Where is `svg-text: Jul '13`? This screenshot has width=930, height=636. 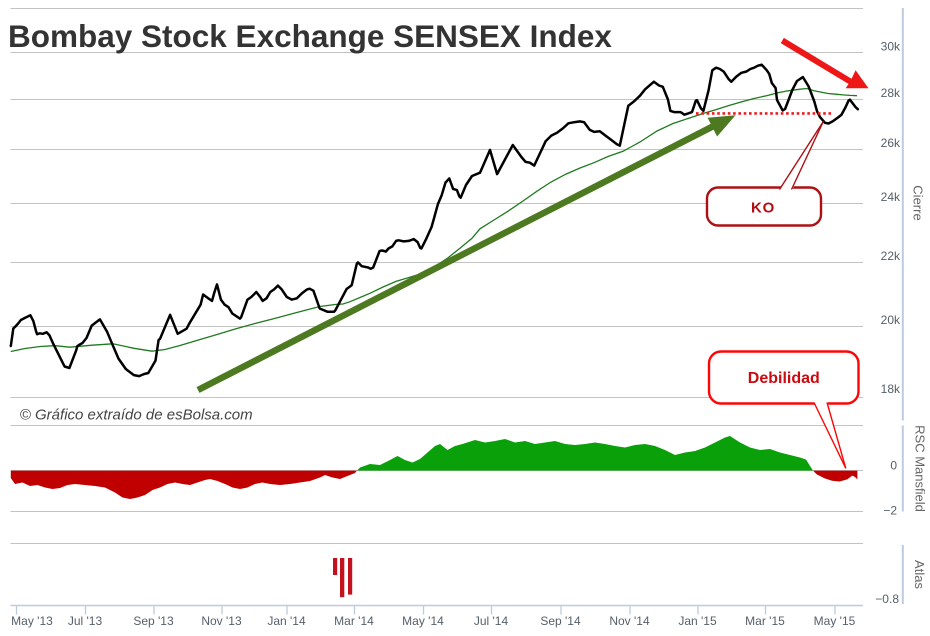
svg-text: Jul '13 is located at coordinates (85, 621).